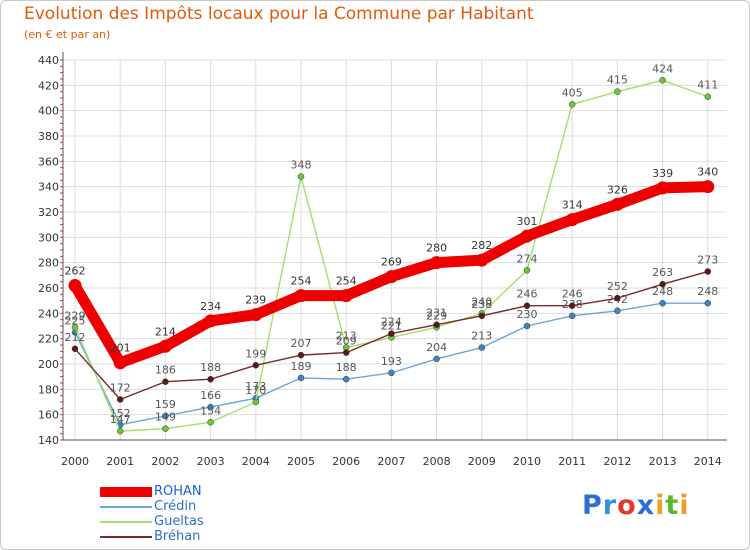  Describe the element at coordinates (75, 270) in the screenshot. I see `data-label-rohan: 262` at that location.